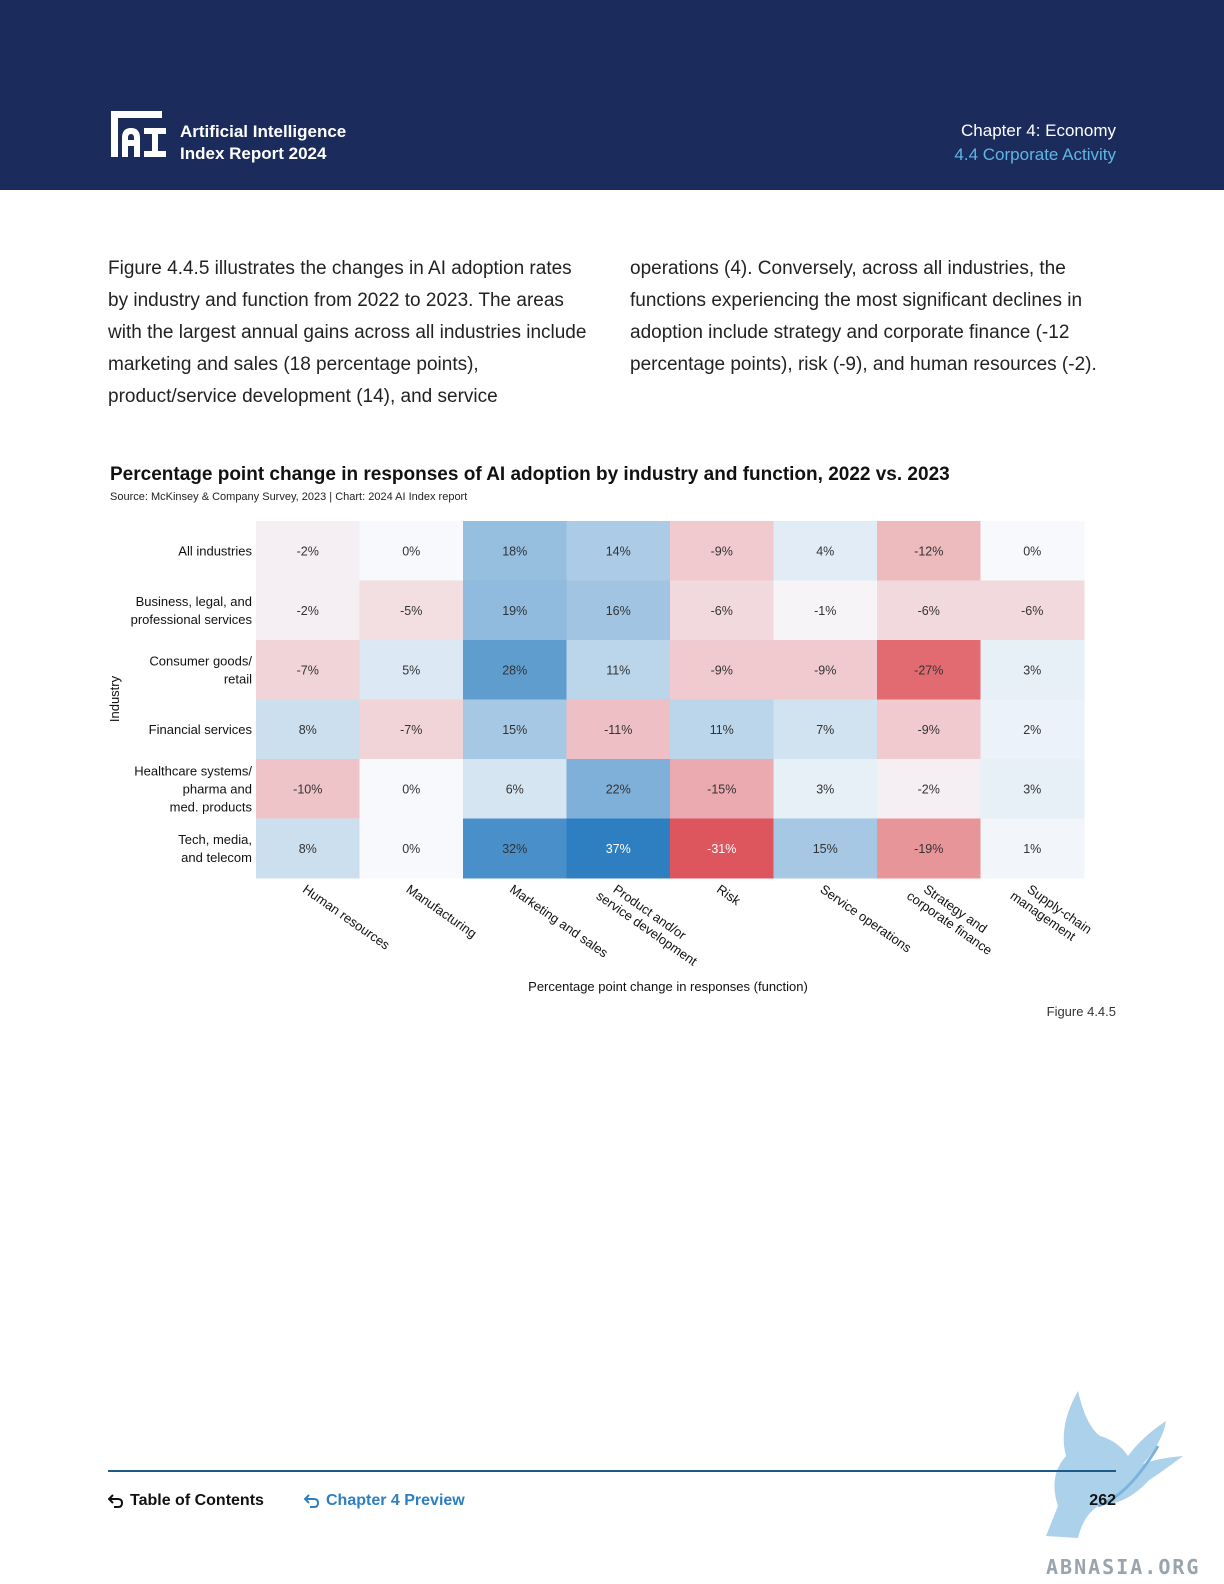 The width and height of the screenshot is (1224, 1584). Describe the element at coordinates (612, 1471) in the screenshot. I see `footer-divider` at that location.